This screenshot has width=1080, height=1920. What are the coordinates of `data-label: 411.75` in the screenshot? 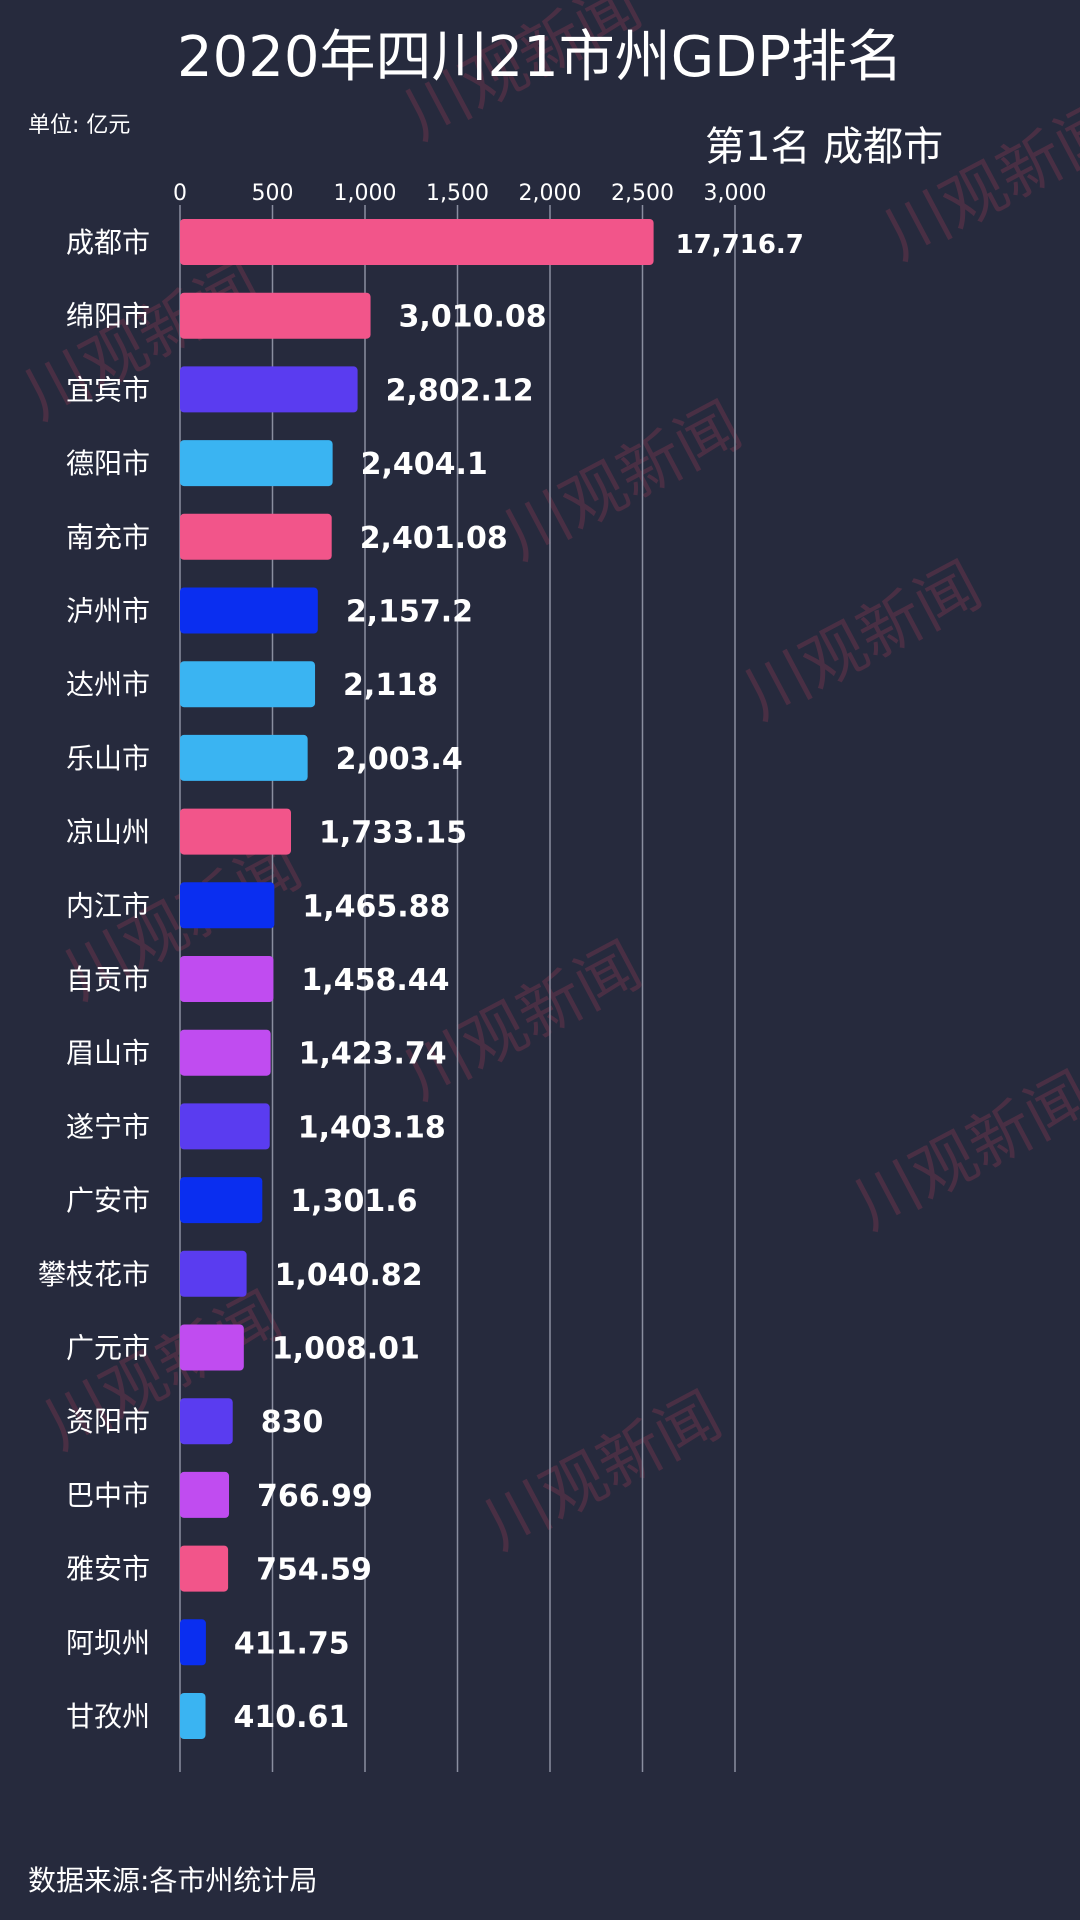 It's located at (292, 1643).